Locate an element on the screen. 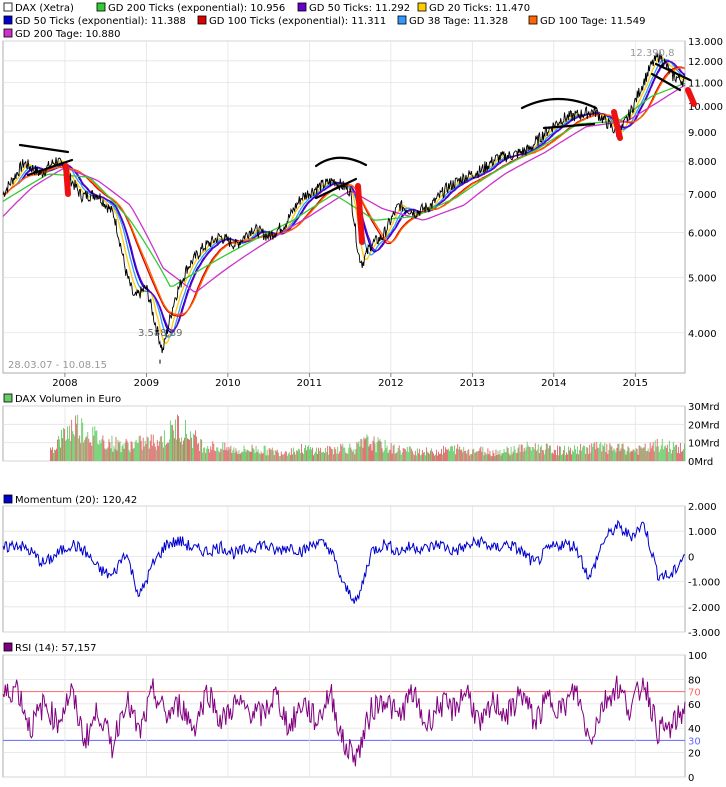 The width and height of the screenshot is (726, 787). price-x-tick-label: 2011 is located at coordinates (309, 383).